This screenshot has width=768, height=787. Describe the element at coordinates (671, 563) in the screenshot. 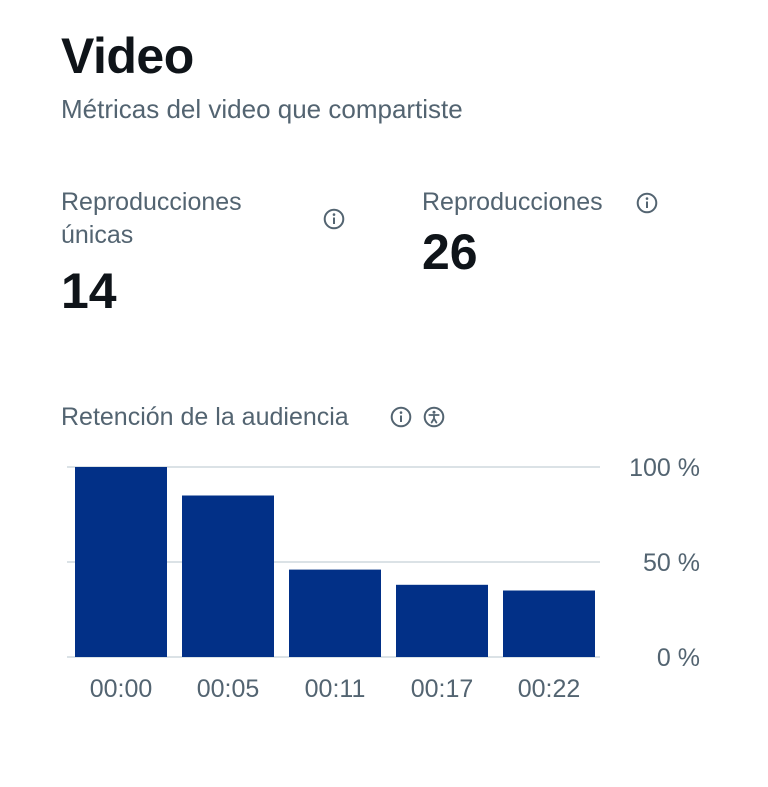

I see `y-tick-label: 50 %` at that location.